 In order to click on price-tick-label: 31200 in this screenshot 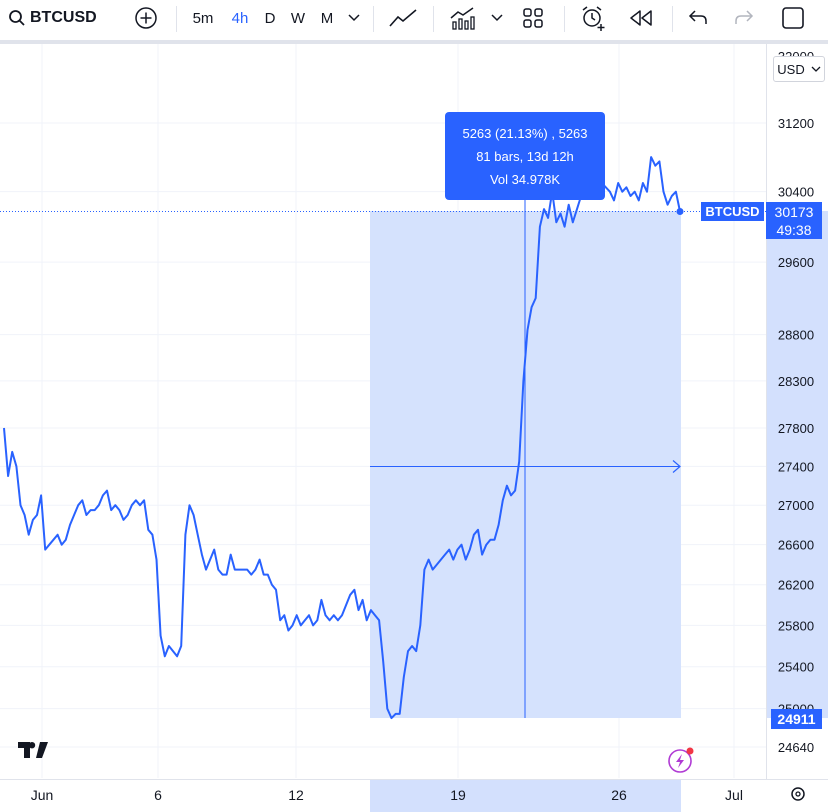, I will do `click(796, 123)`.